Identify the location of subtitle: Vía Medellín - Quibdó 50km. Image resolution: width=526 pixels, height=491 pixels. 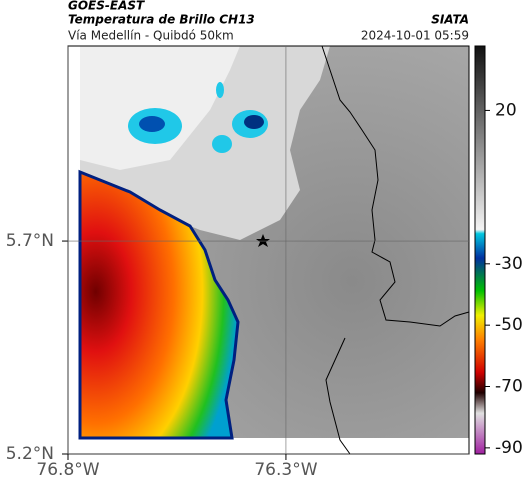
(151, 36).